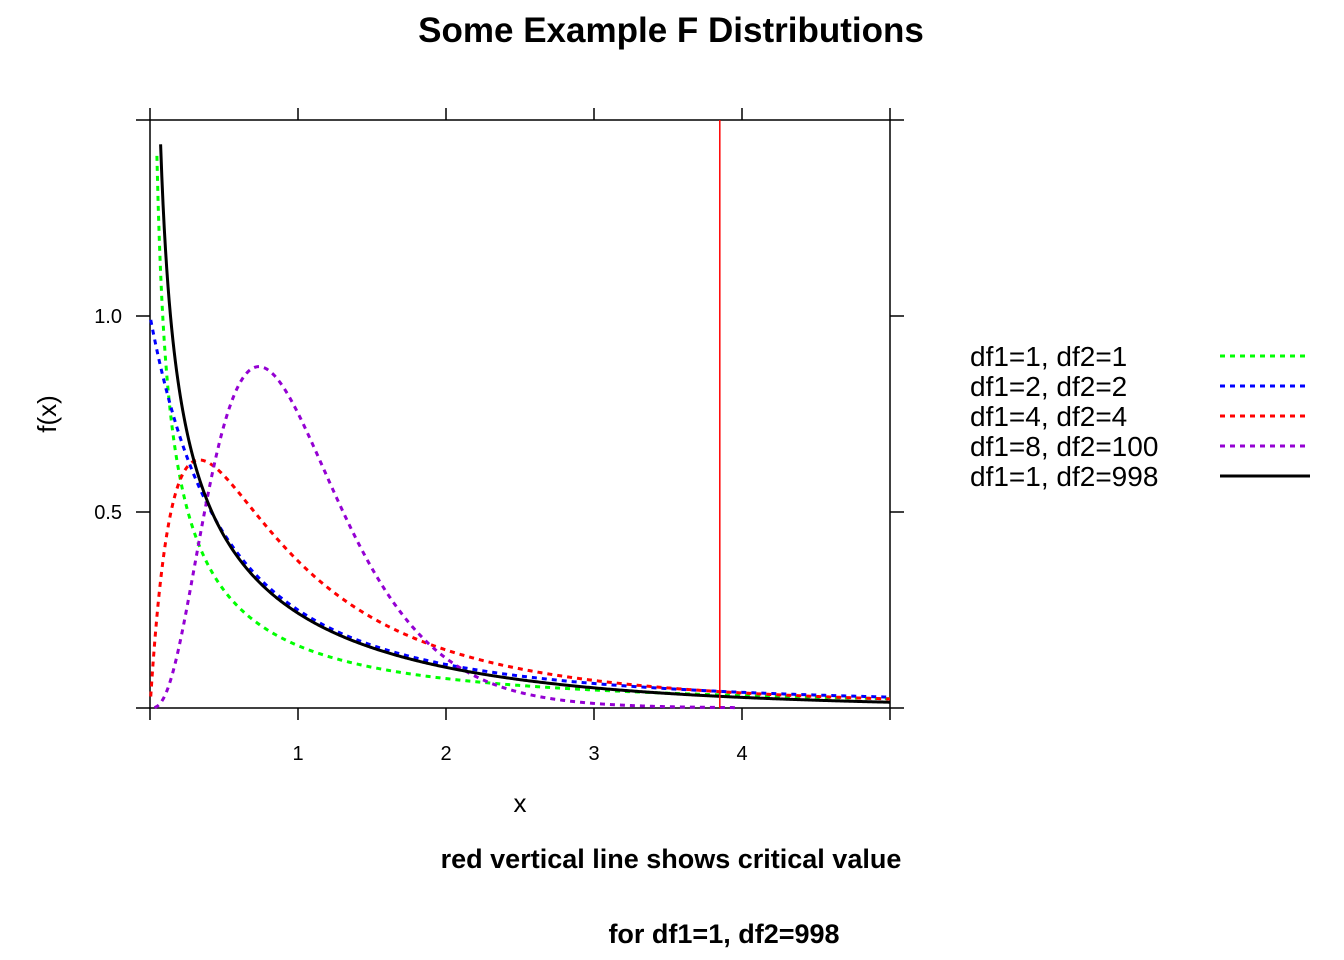 The height and width of the screenshot is (960, 1344). I want to click on legend-label-4: df1=1, df2=998, so click(1064, 476).